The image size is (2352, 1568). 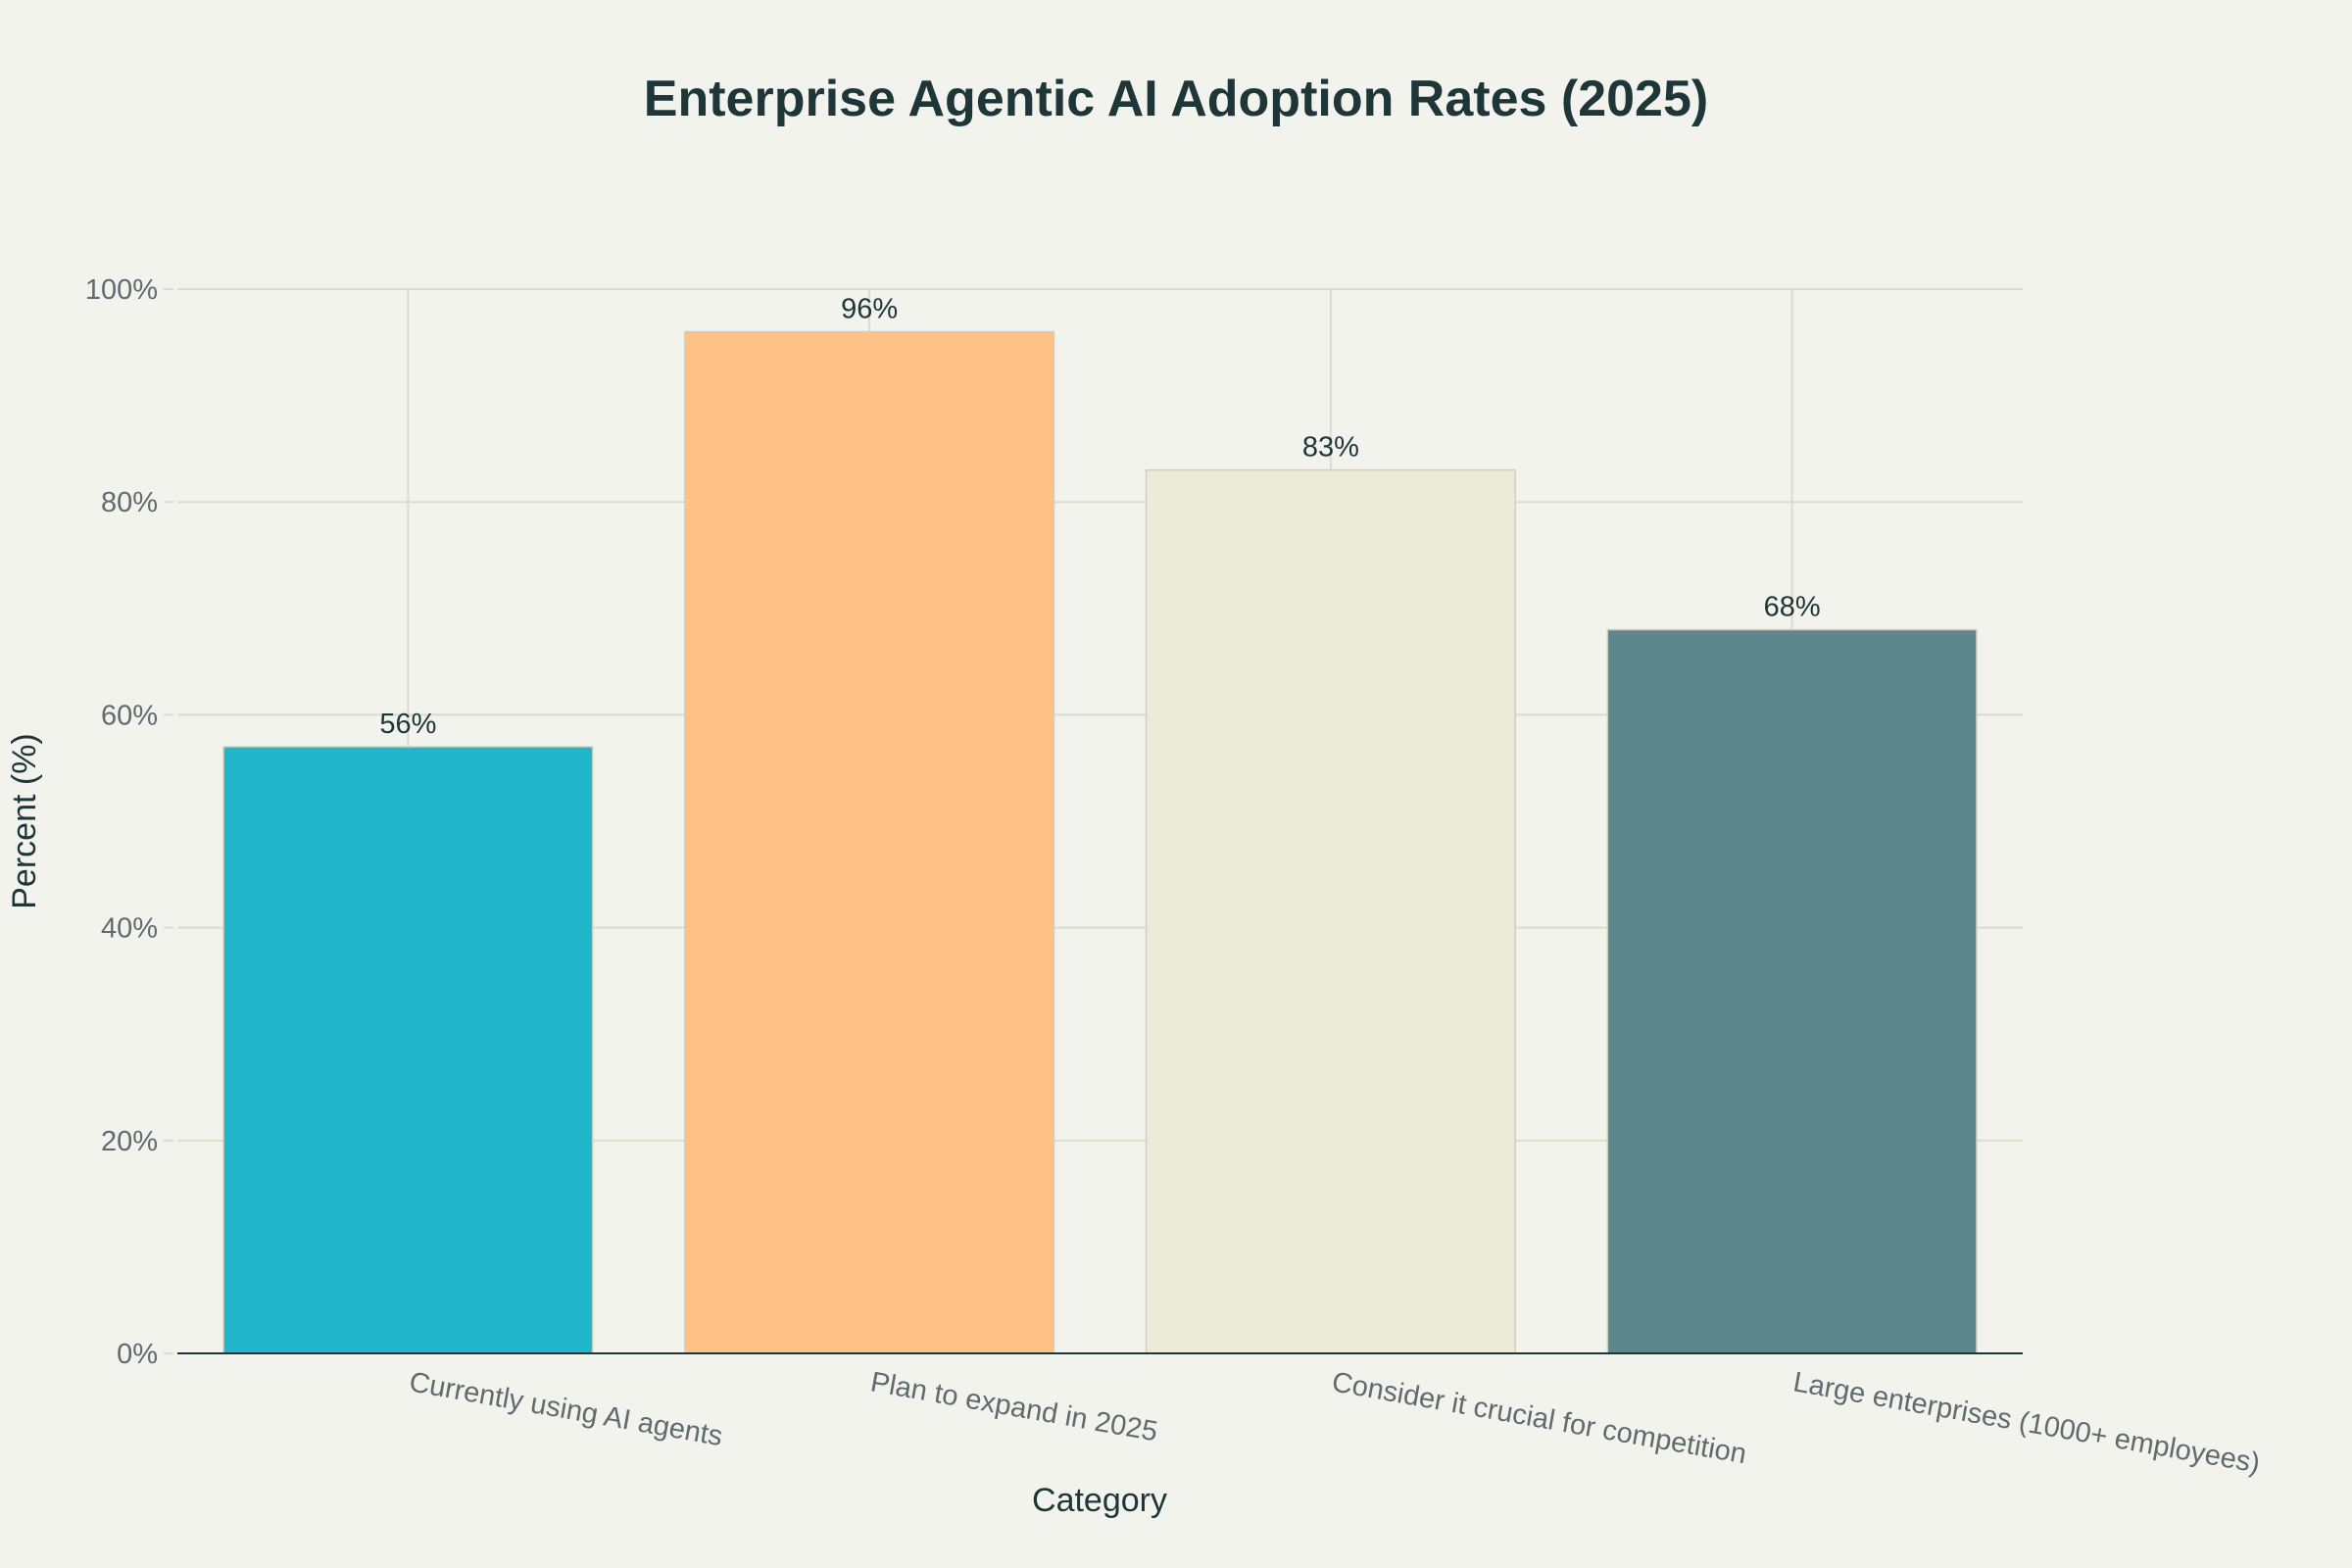 I want to click on y-tick-label: 80%, so click(x=129, y=503).